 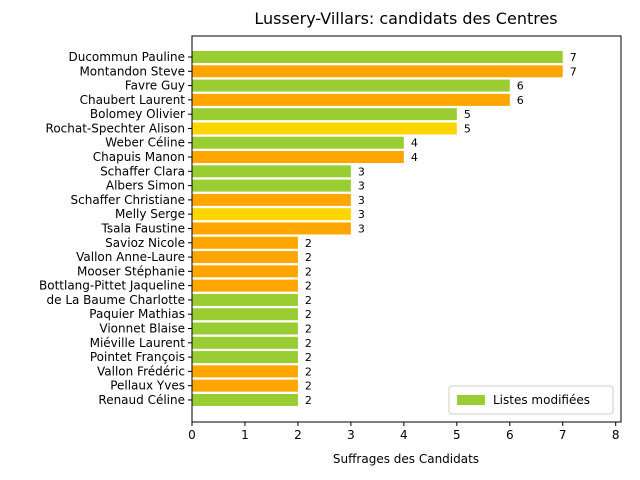 I want to click on y-tick-label: Renaud Céline, so click(x=141, y=400).